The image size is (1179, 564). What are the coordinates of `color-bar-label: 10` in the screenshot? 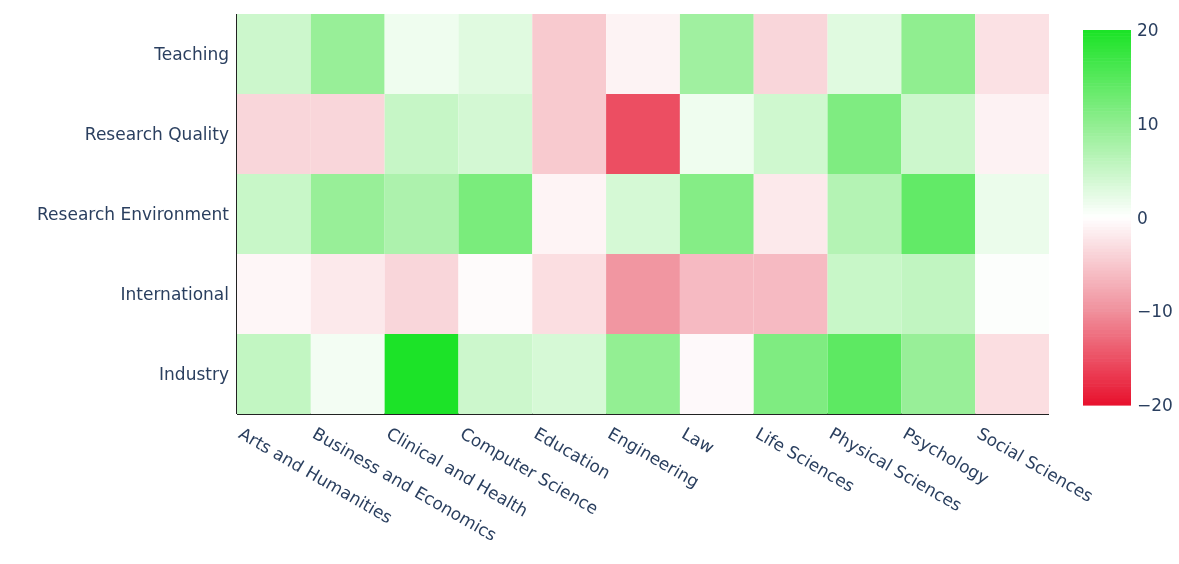 It's located at (1148, 123).